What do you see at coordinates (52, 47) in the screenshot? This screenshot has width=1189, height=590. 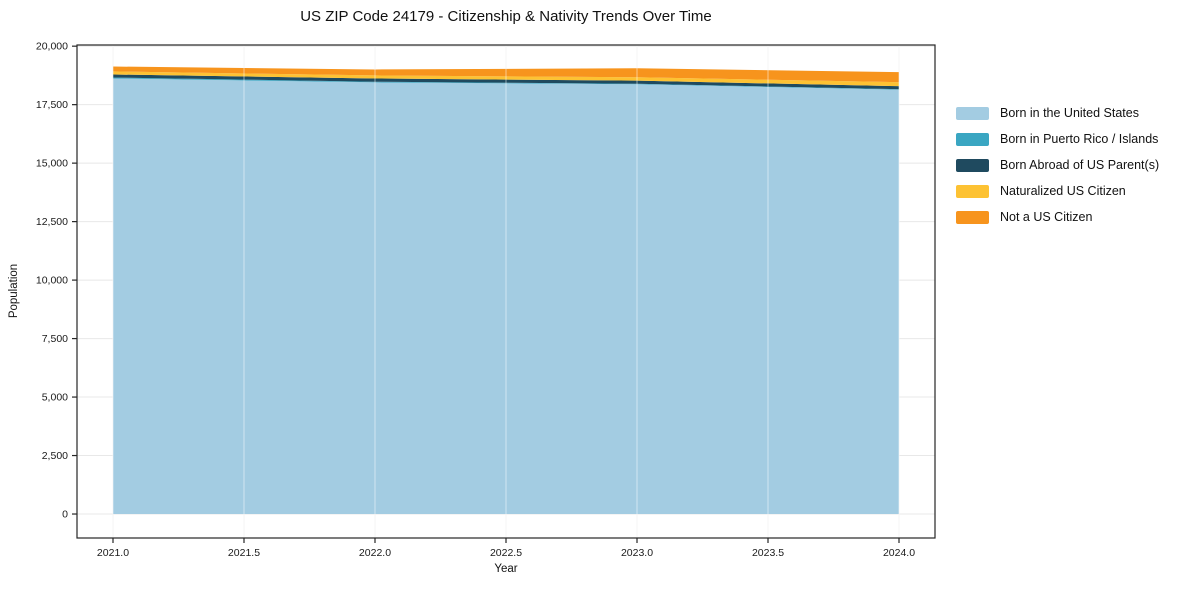 I see `y-tick-label: 20,000` at bounding box center [52, 47].